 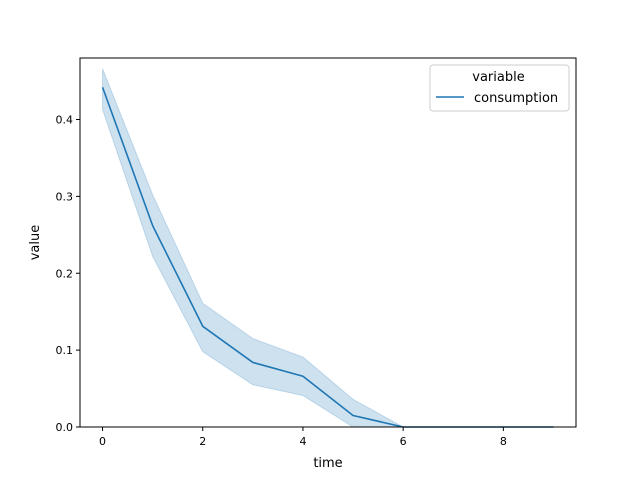 What do you see at coordinates (498, 77) in the screenshot?
I see `legend-title: variable` at bounding box center [498, 77].